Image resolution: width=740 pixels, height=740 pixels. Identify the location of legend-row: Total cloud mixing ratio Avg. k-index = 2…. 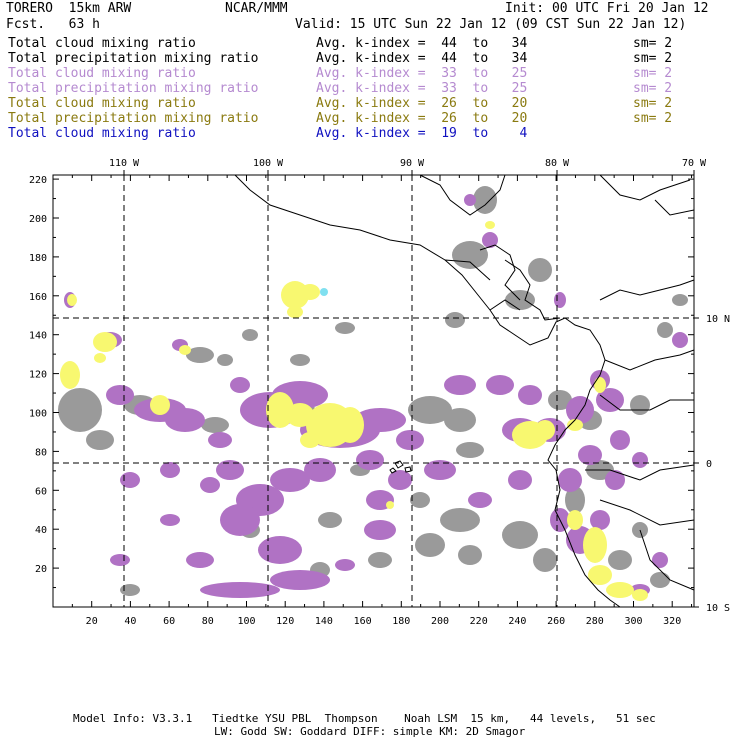
(371, 103).